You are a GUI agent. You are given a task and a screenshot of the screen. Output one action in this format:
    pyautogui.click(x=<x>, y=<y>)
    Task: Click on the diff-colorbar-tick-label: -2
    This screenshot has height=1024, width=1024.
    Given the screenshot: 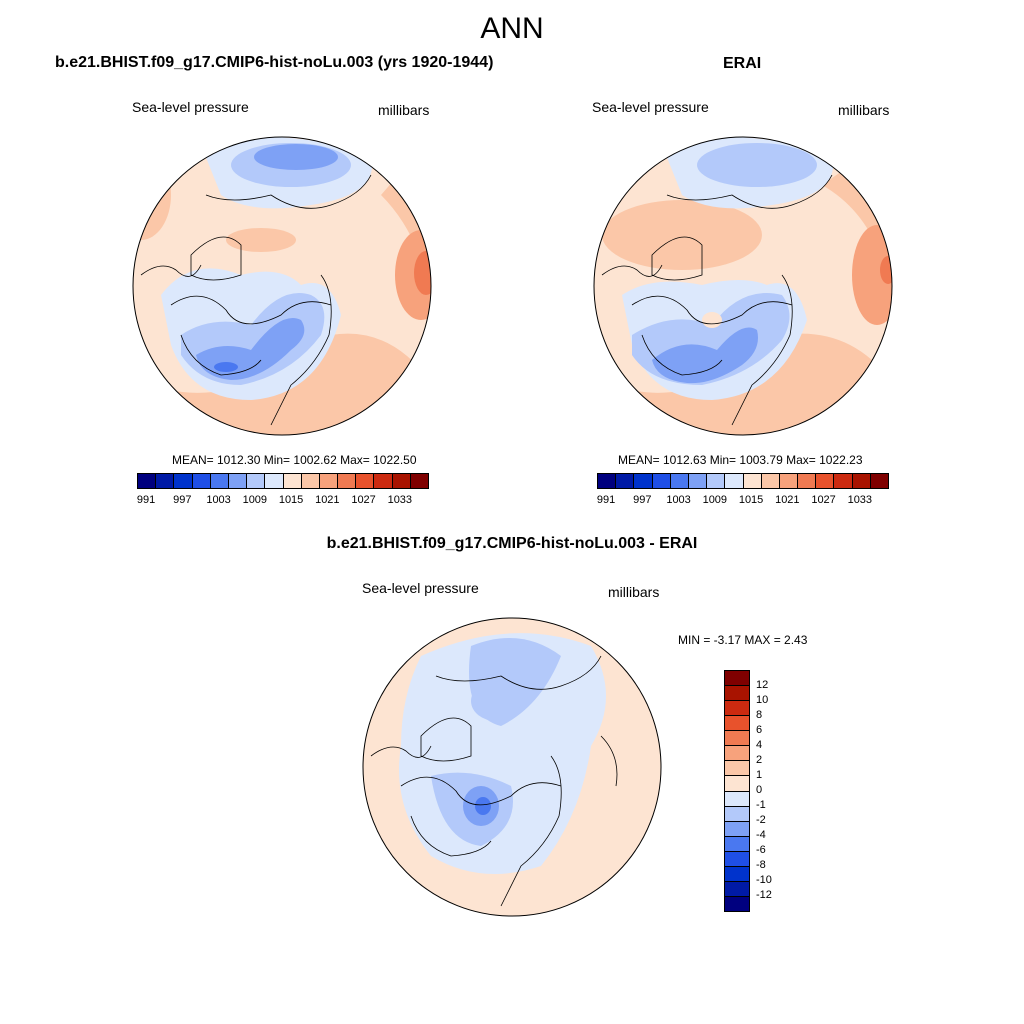 What is the action you would take?
    pyautogui.click(x=761, y=820)
    